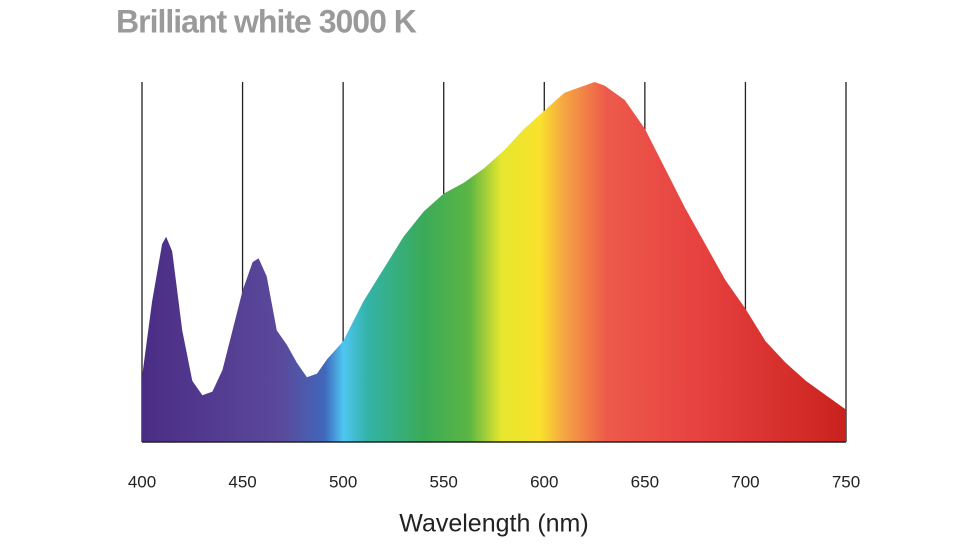 Image resolution: width=968 pixels, height=545 pixels. I want to click on x-tick-label: 750, so click(846, 481).